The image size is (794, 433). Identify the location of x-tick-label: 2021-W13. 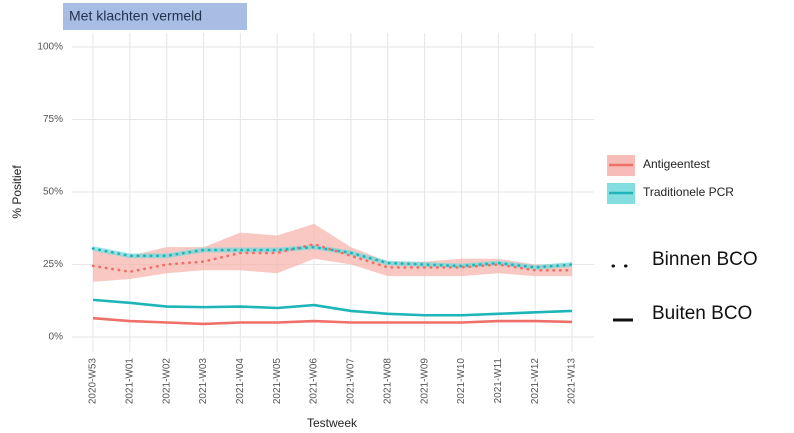
(572, 381).